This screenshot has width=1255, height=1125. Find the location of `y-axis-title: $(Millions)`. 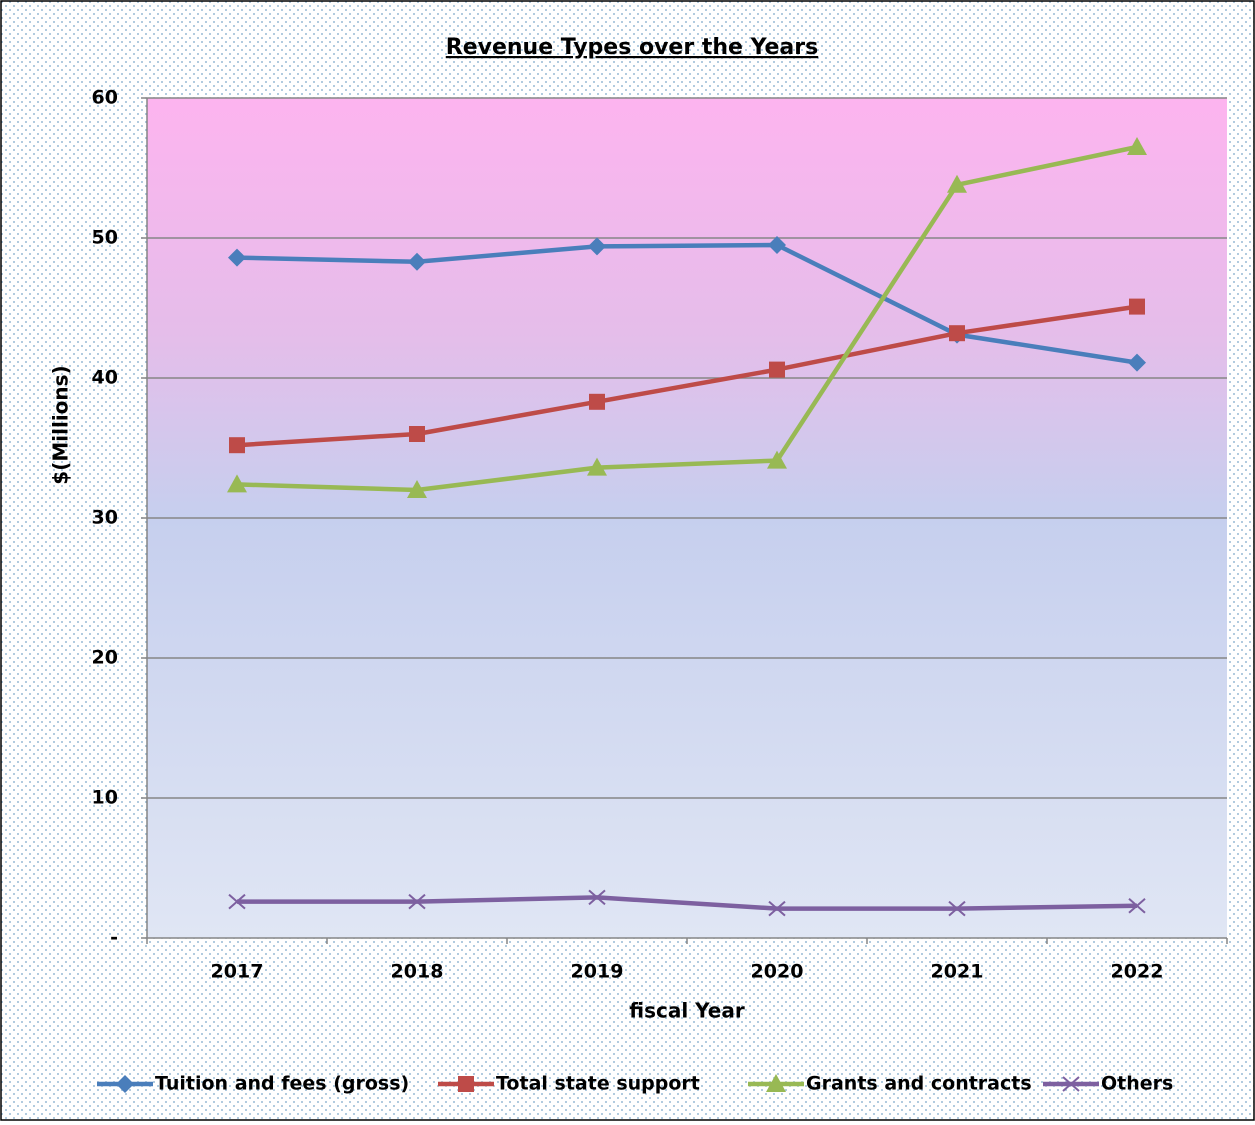

y-axis-title: $(Millions) is located at coordinates (61, 424).